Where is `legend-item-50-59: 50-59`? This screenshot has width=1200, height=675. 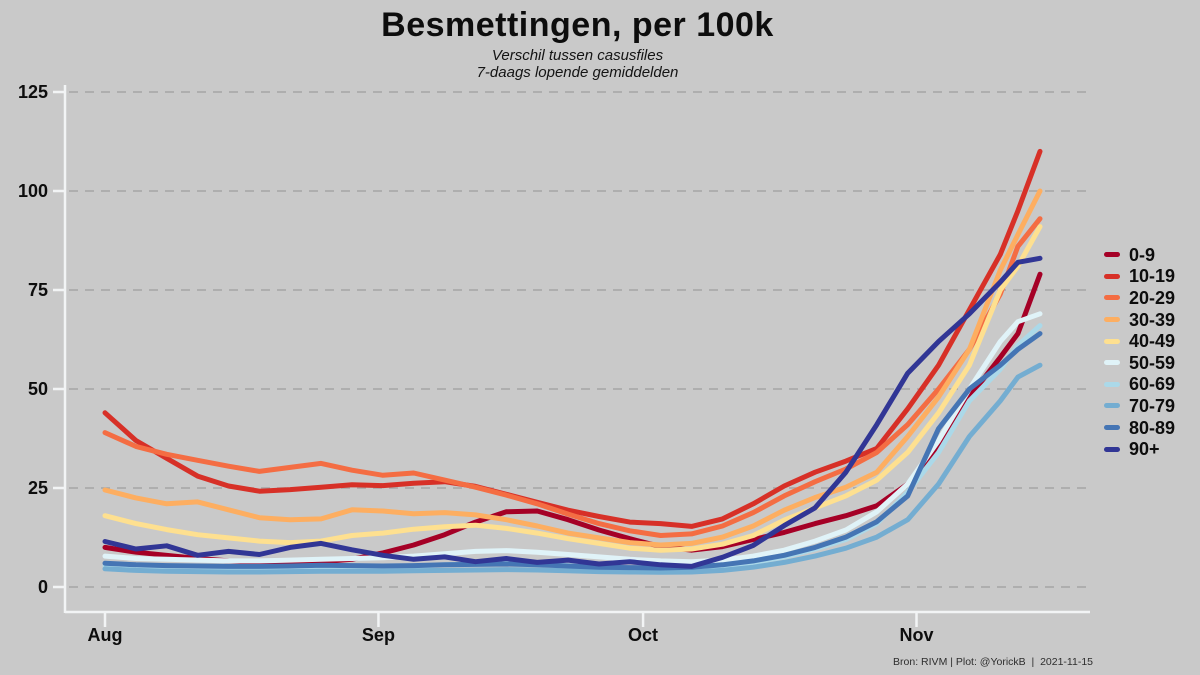 legend-item-50-59: 50-59 is located at coordinates (1139, 363).